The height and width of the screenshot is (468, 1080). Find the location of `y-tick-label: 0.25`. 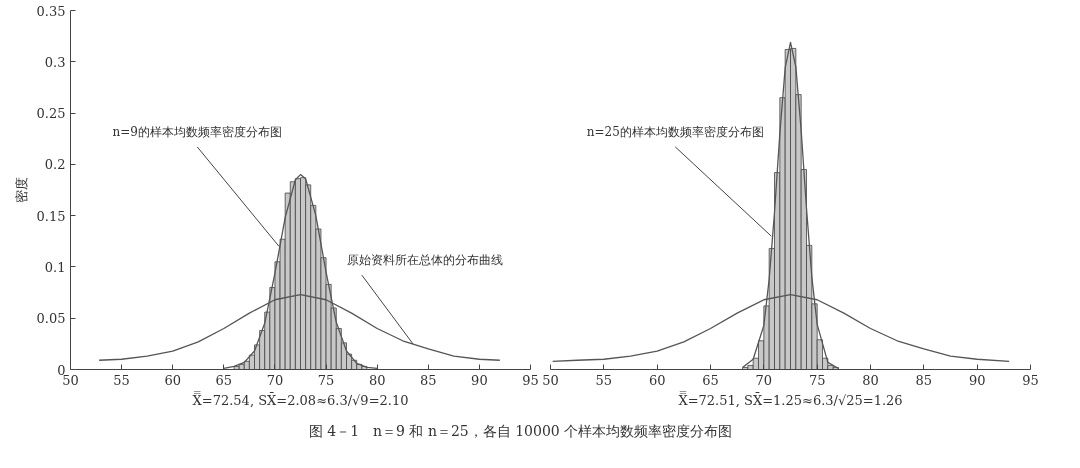

y-tick-label: 0.25 is located at coordinates (51, 114).